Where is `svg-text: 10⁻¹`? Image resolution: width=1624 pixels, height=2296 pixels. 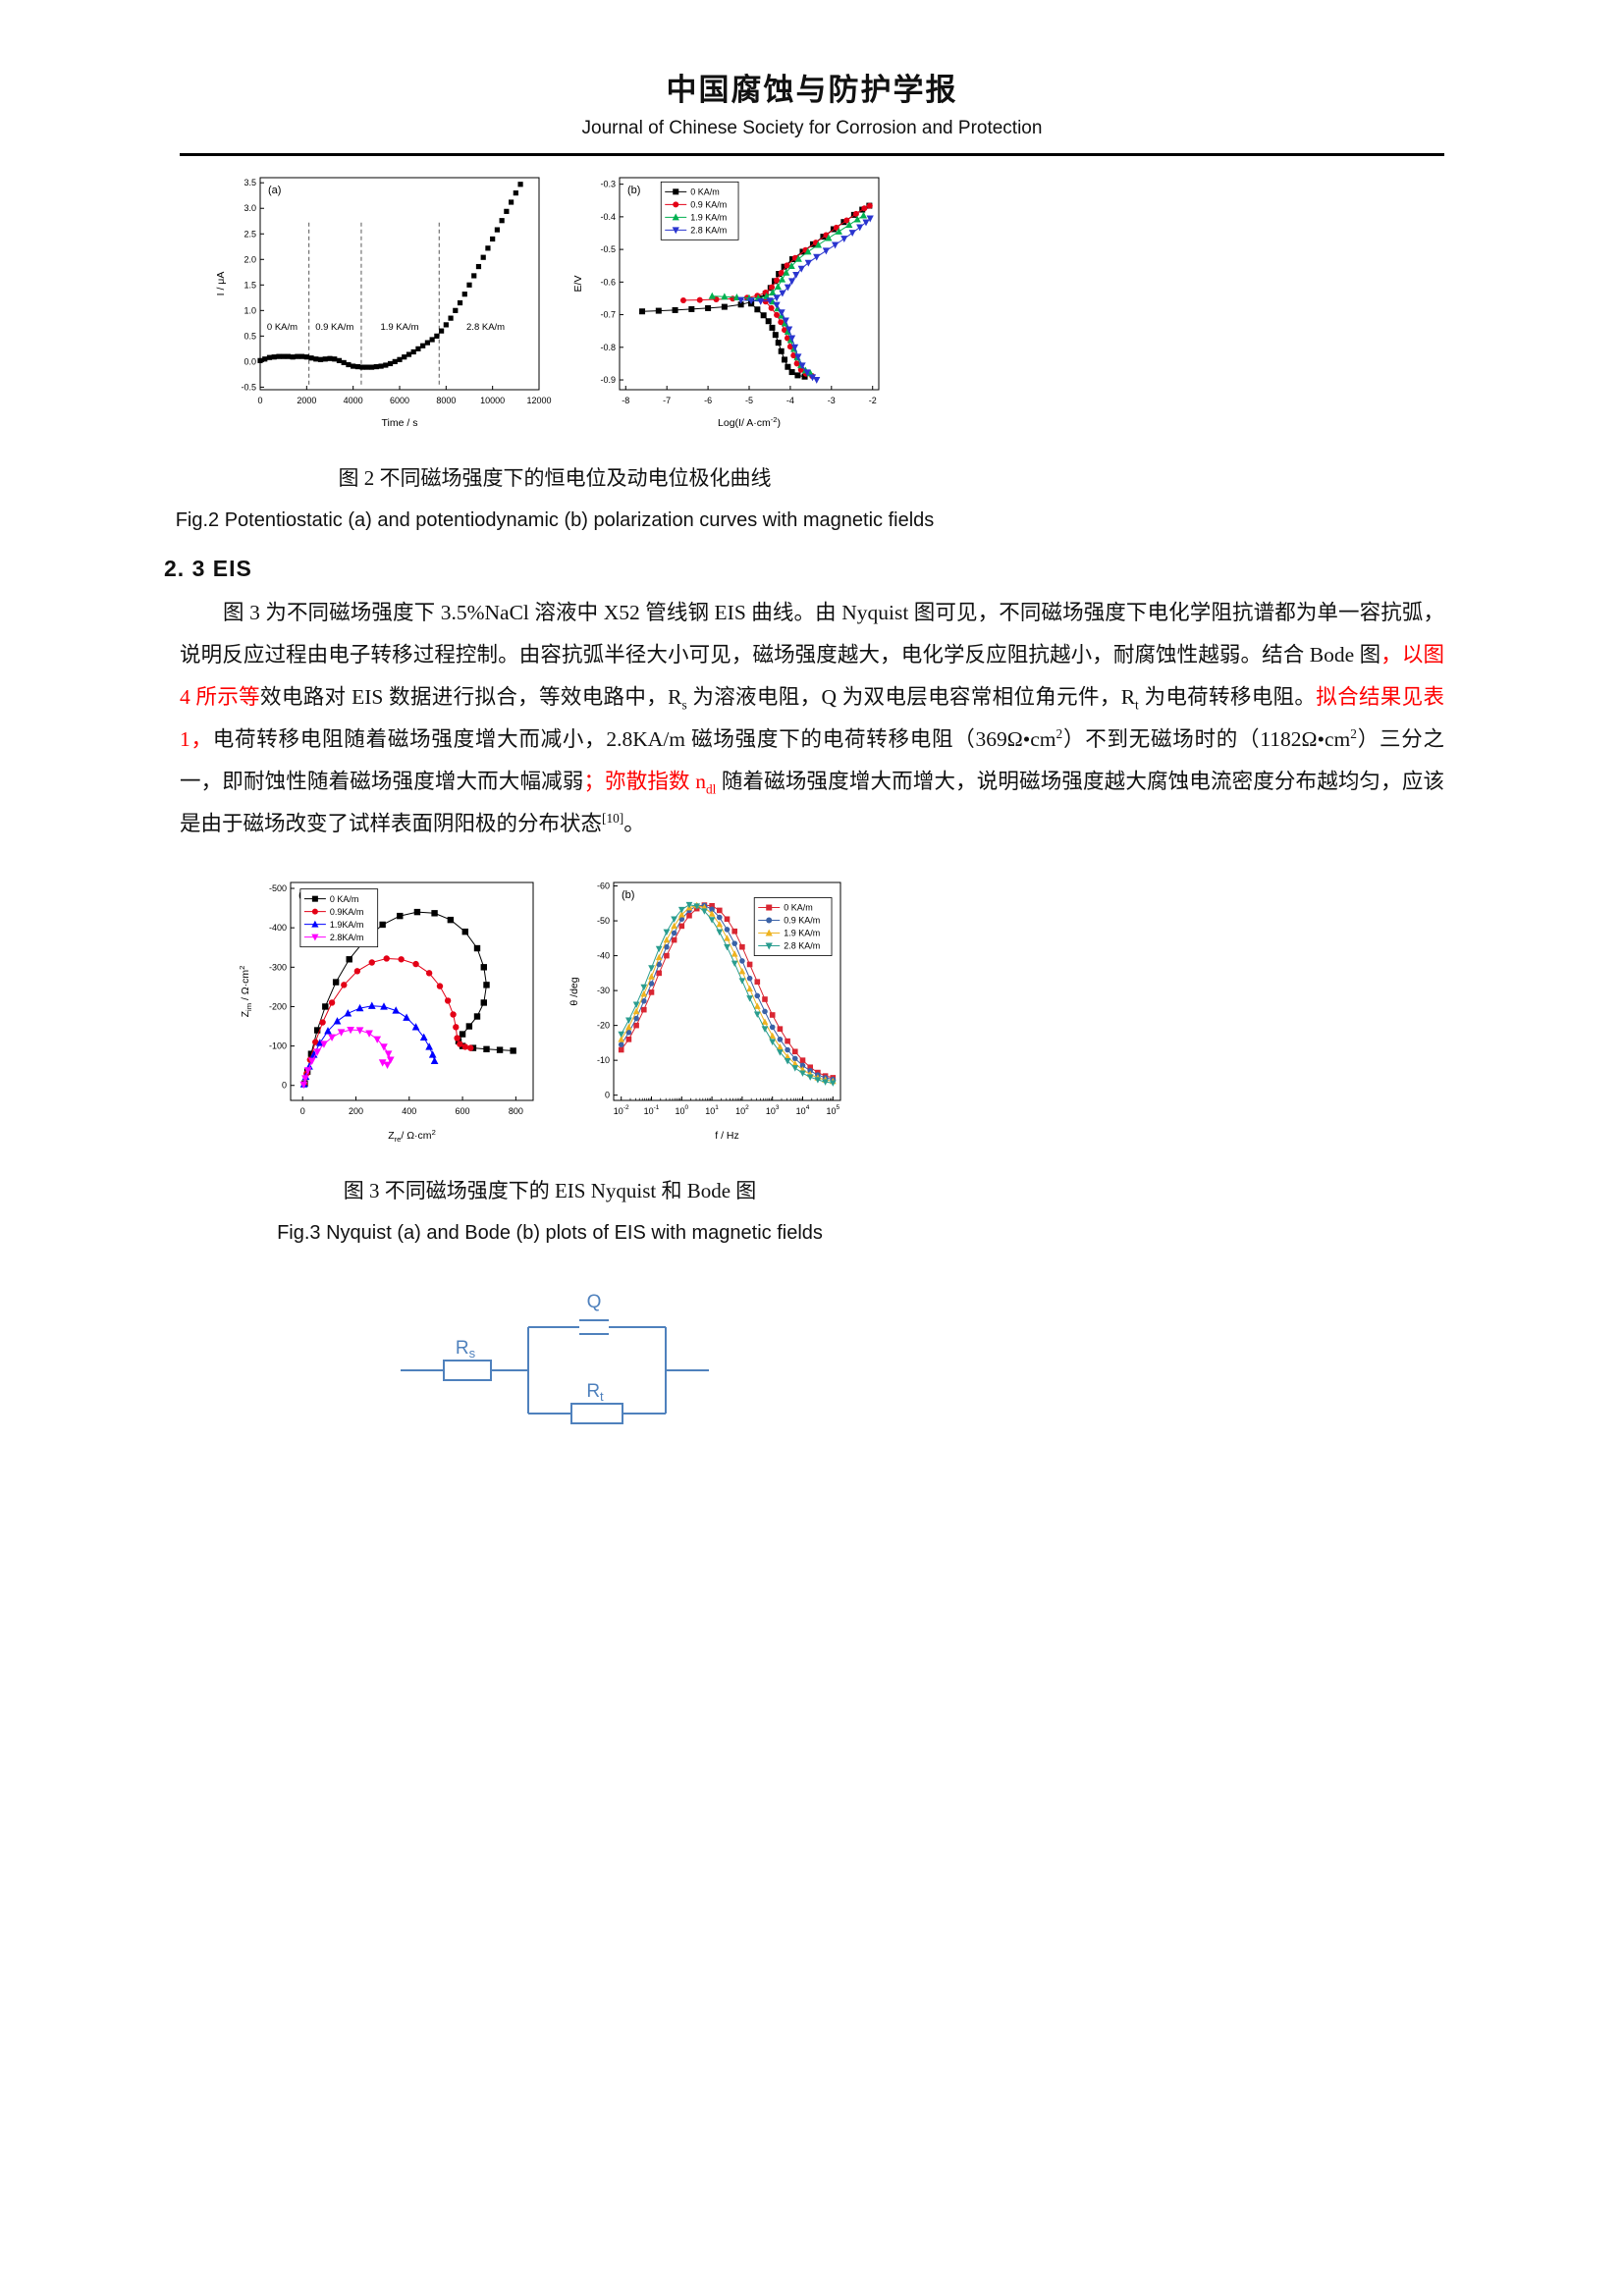 svg-text: 10⁻¹ is located at coordinates (652, 1110).